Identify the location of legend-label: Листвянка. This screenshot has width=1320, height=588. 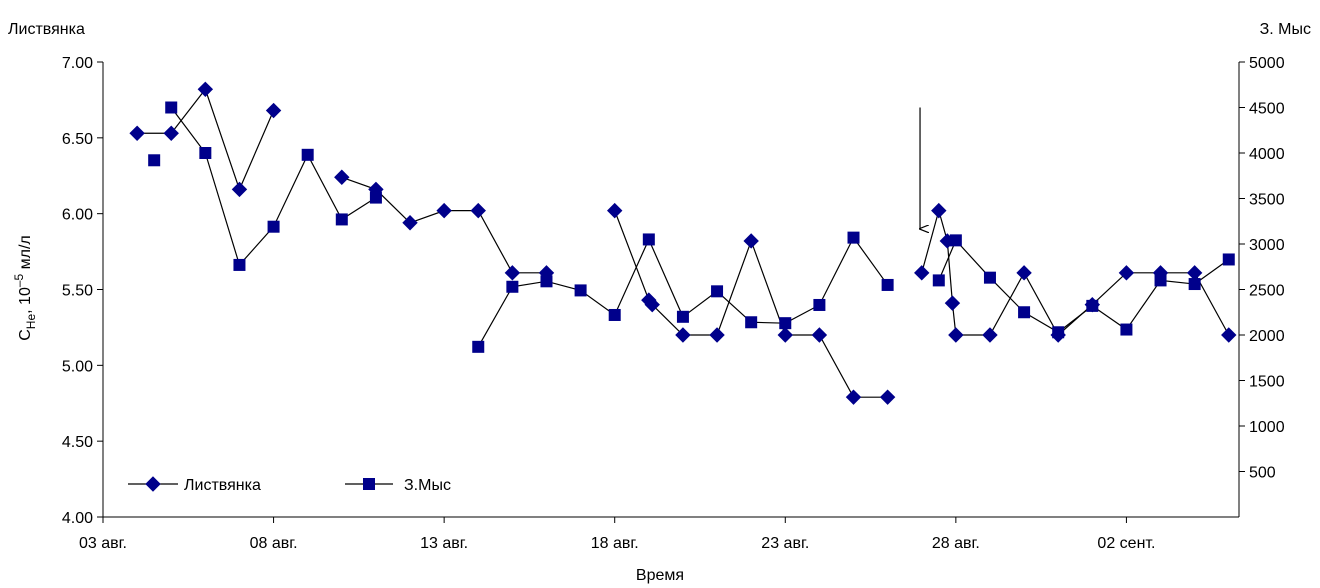
(222, 485).